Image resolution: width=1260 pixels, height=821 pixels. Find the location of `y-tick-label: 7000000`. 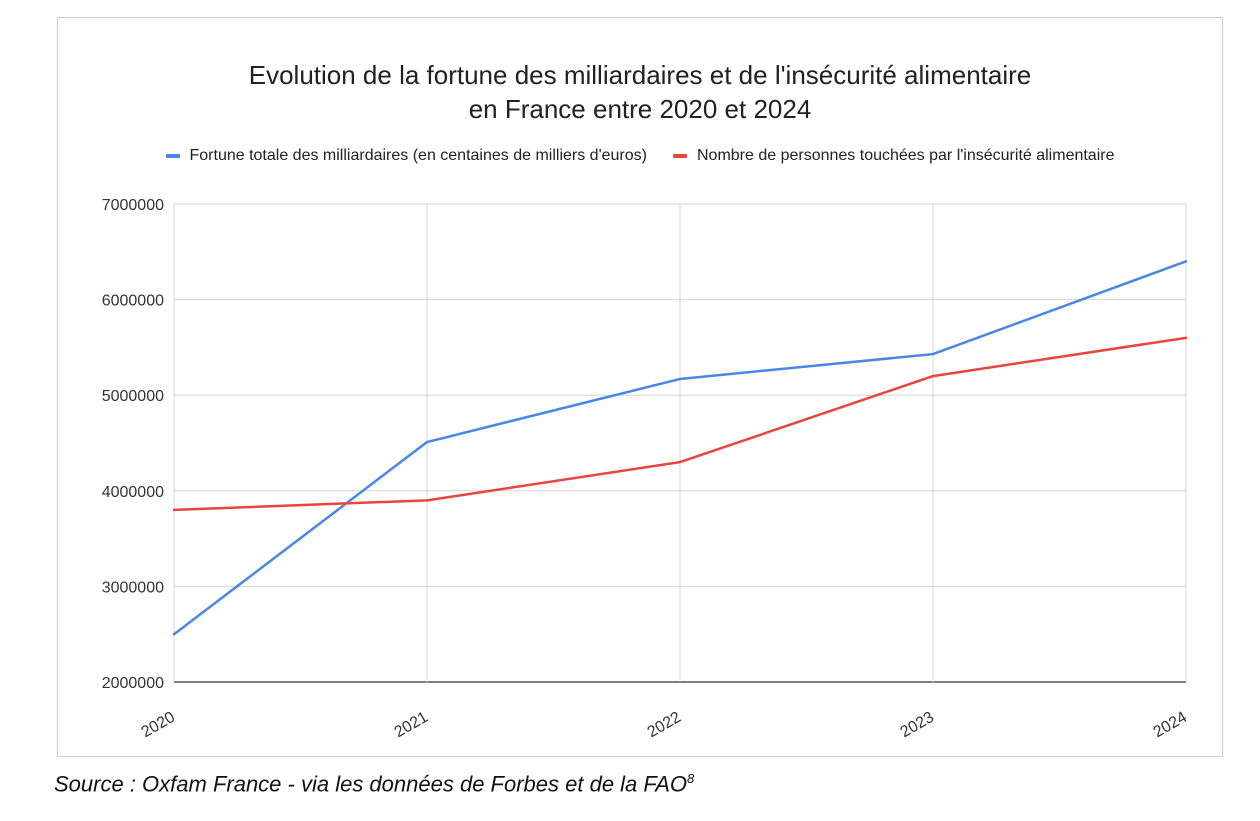

y-tick-label: 7000000 is located at coordinates (133, 205).